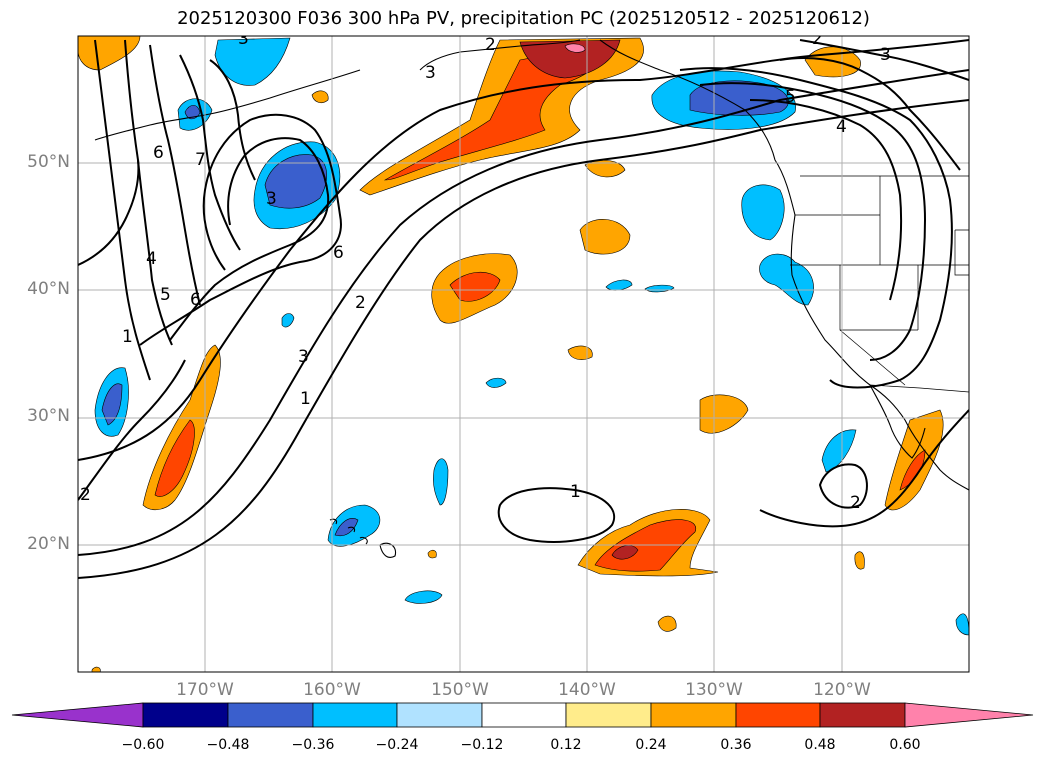 The height and width of the screenshot is (765, 1047). I want to click on aleutian-chain, so click(227, 105).